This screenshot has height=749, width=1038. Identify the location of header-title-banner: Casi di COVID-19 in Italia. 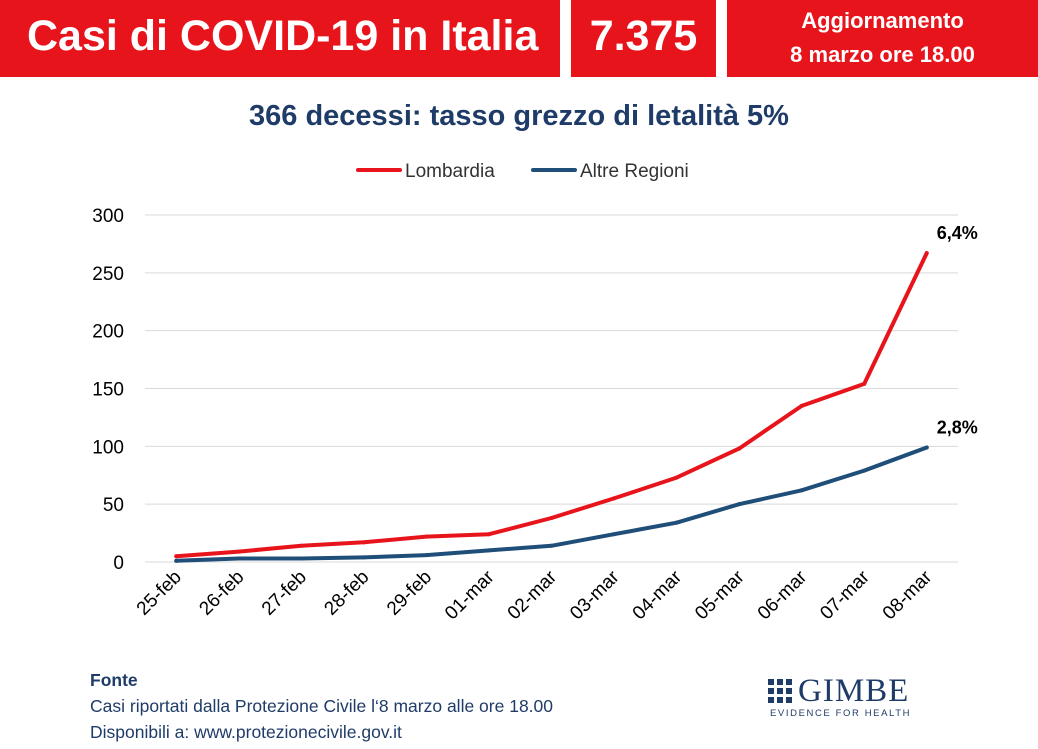
(280, 38).